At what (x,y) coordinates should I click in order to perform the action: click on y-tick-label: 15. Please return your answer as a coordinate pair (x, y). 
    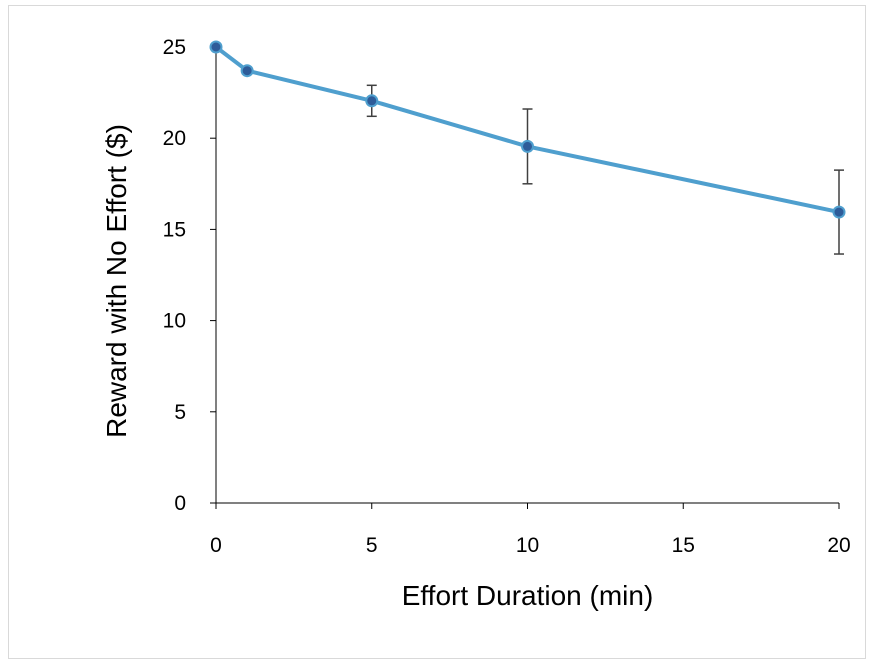
    Looking at the image, I should click on (174, 229).